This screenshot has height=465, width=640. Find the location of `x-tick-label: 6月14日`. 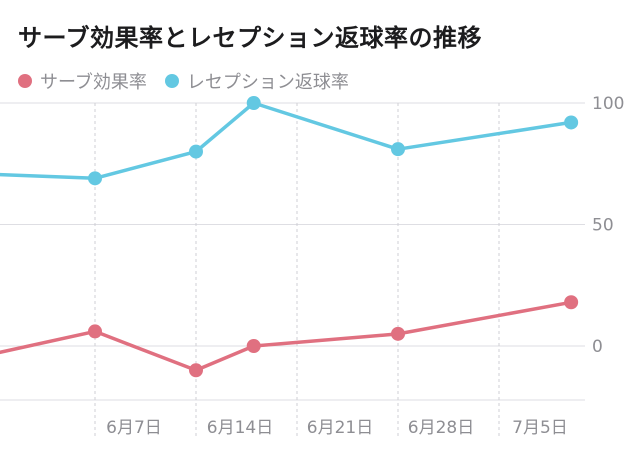

x-tick-label: 6月14日 is located at coordinates (240, 428).